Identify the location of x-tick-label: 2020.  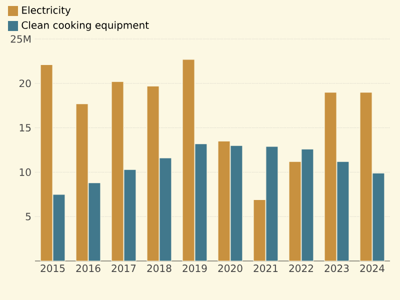
(230, 268).